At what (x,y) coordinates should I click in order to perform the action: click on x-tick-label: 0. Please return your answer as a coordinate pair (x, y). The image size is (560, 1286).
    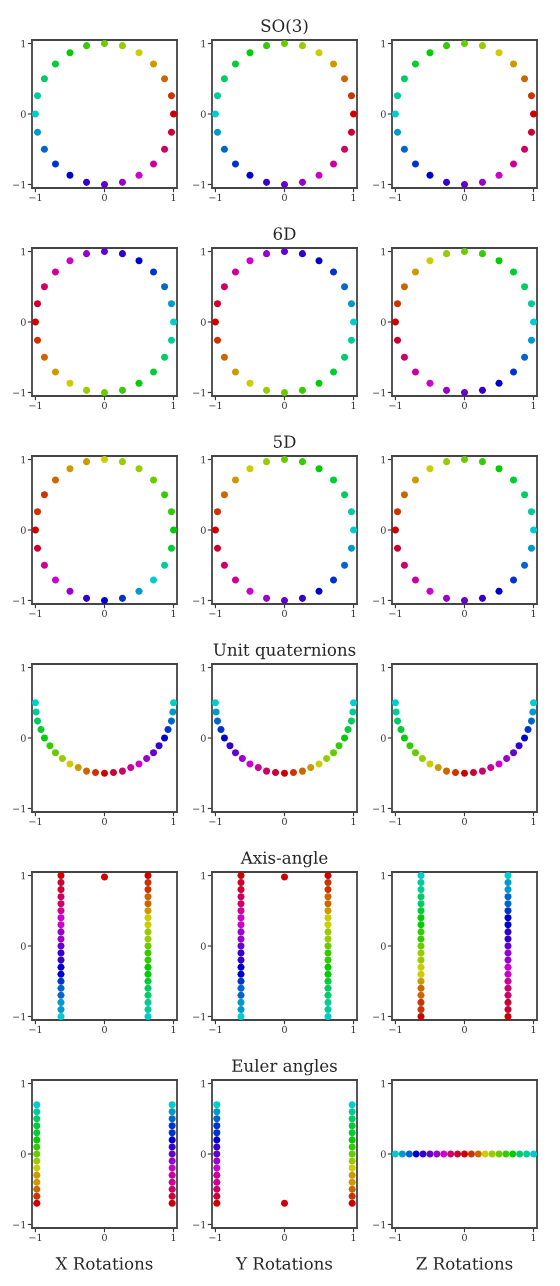
    Looking at the image, I should click on (464, 613).